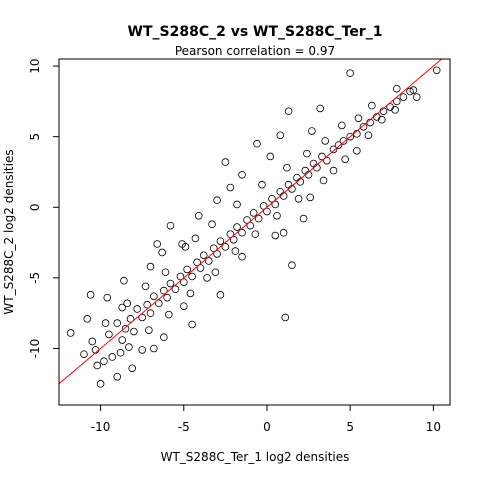  Describe the element at coordinates (433, 427) in the screenshot. I see `x-tick-label: 10` at that location.